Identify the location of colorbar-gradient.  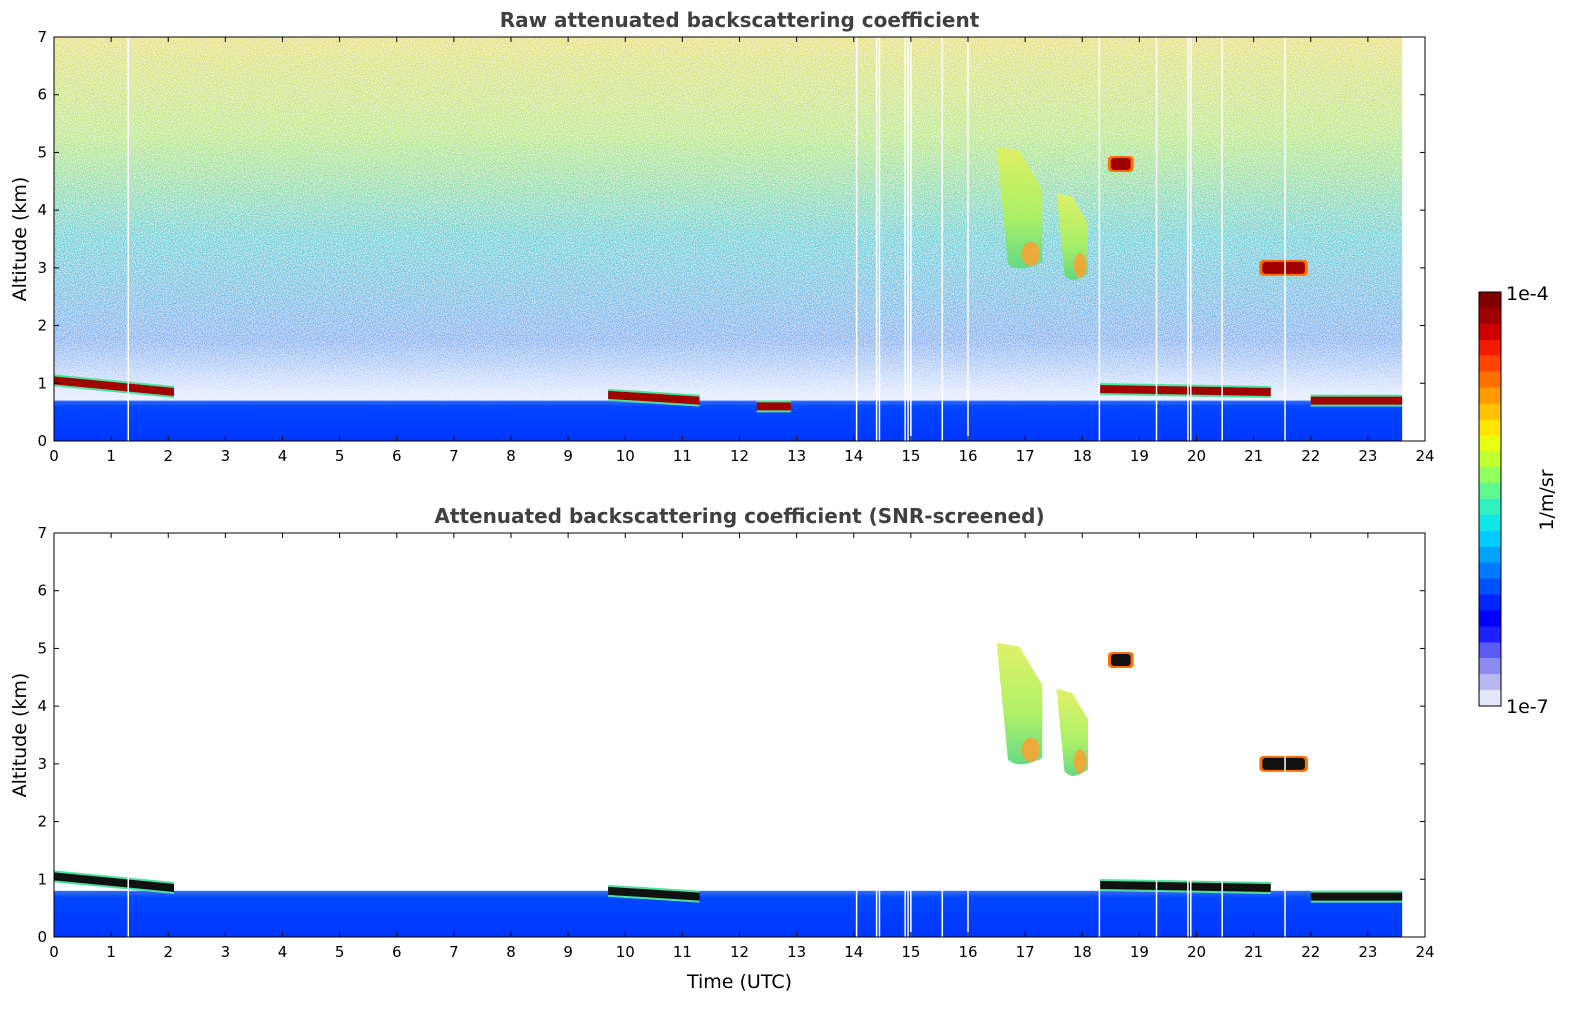
(1490, 499).